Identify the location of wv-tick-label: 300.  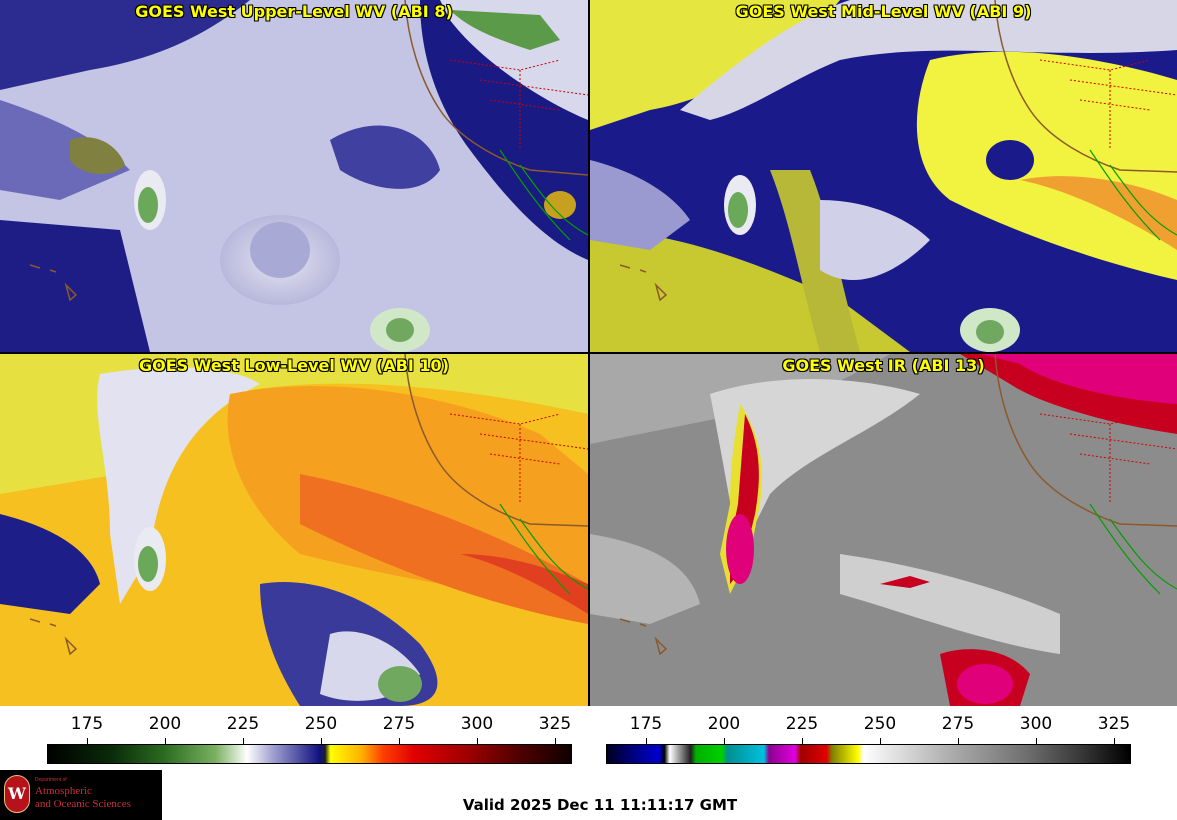
(477, 724).